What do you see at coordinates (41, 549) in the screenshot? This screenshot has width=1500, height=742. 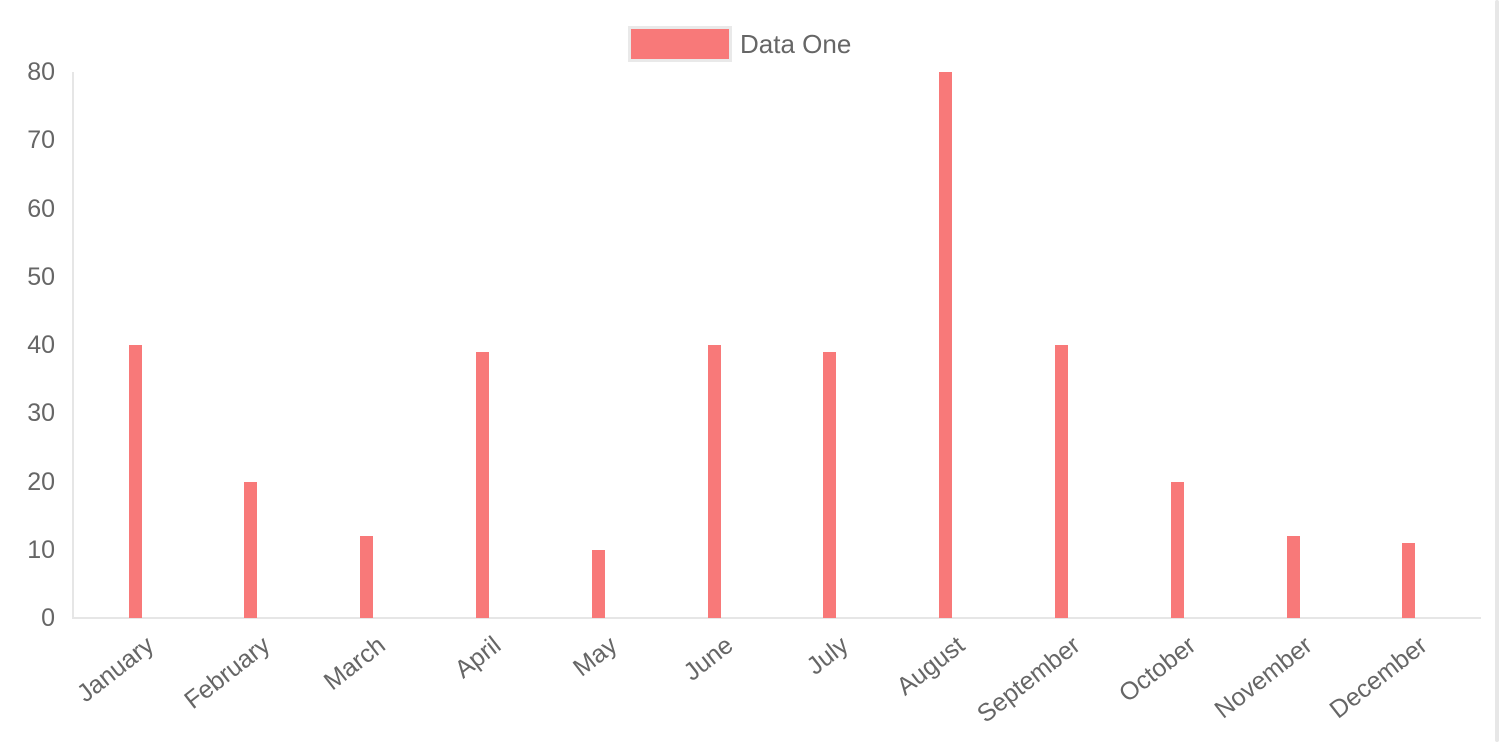 I see `y-tick-label-10: 10` at bounding box center [41, 549].